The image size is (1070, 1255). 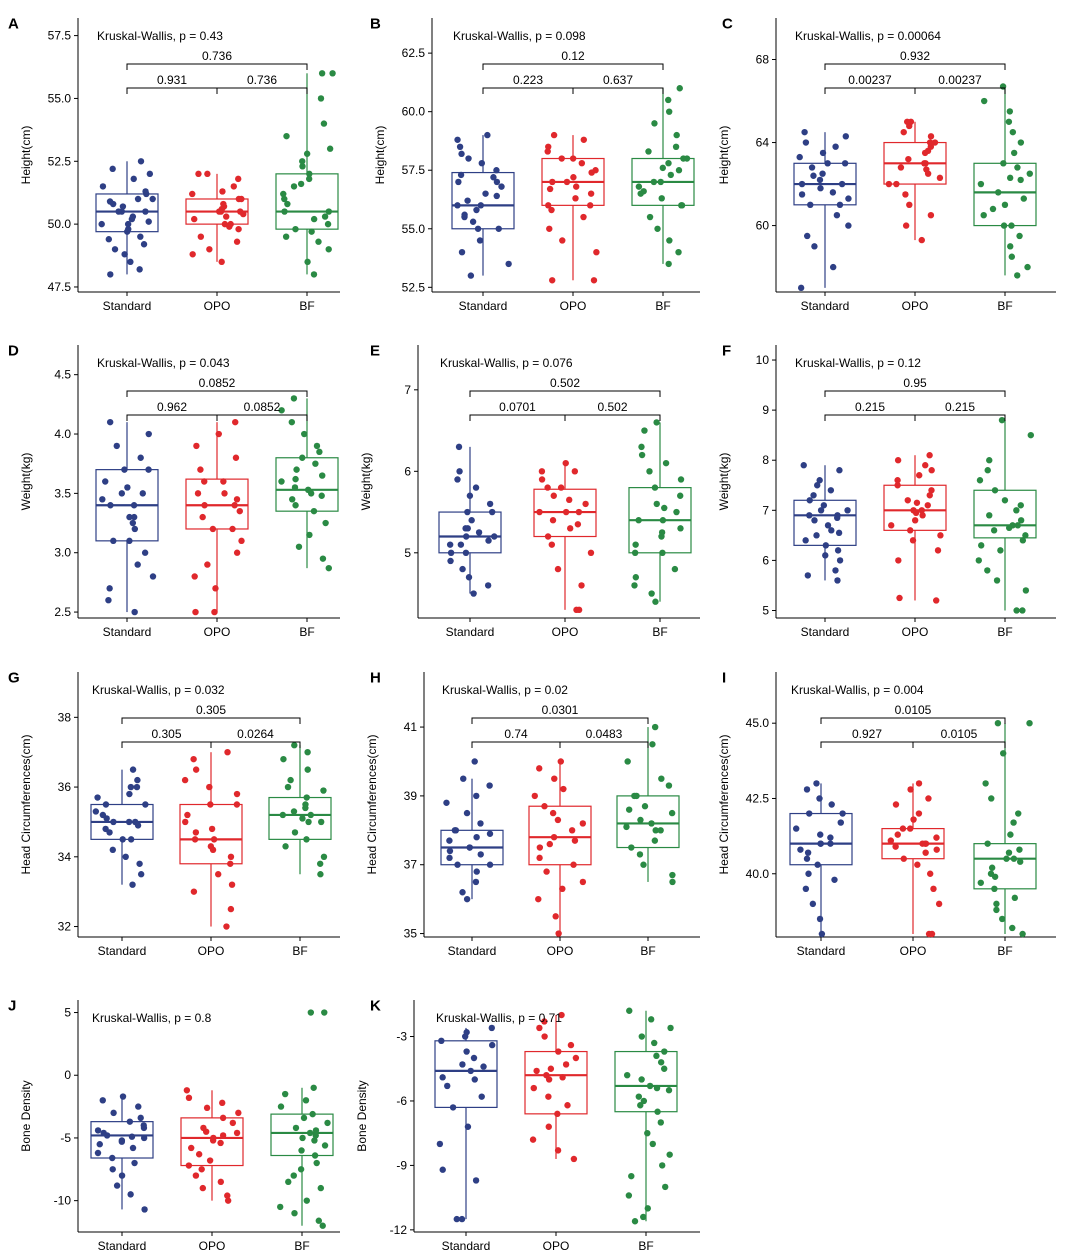 I want to click on y-tick-label: 35, so click(x=411, y=934).